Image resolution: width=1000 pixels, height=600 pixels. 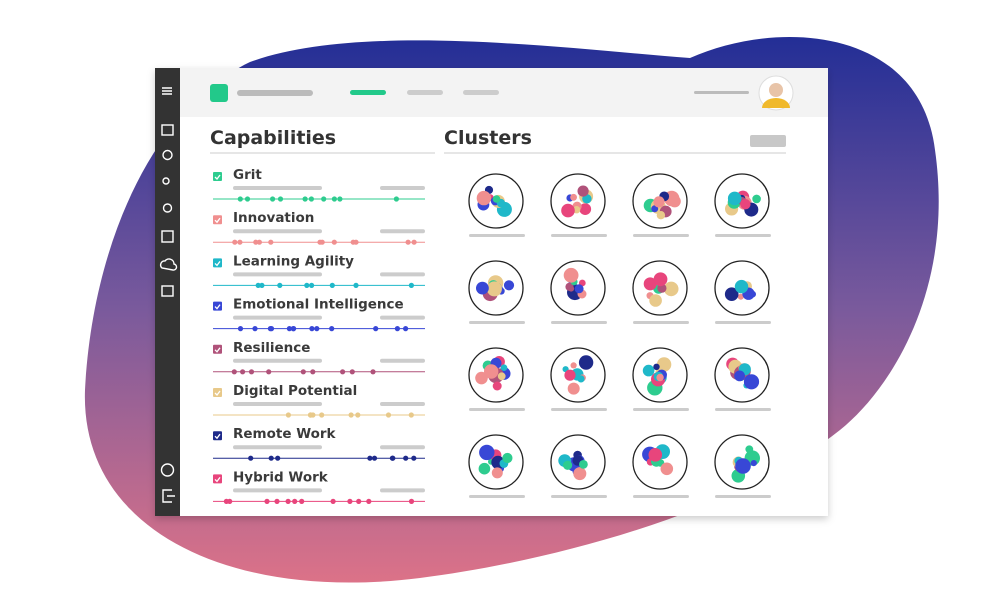 What do you see at coordinates (776, 103) in the screenshot?
I see `avatar-body` at bounding box center [776, 103].